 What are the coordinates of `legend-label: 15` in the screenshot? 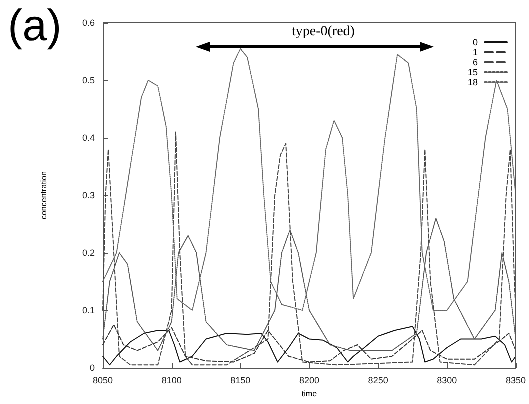 It's located at (473, 73).